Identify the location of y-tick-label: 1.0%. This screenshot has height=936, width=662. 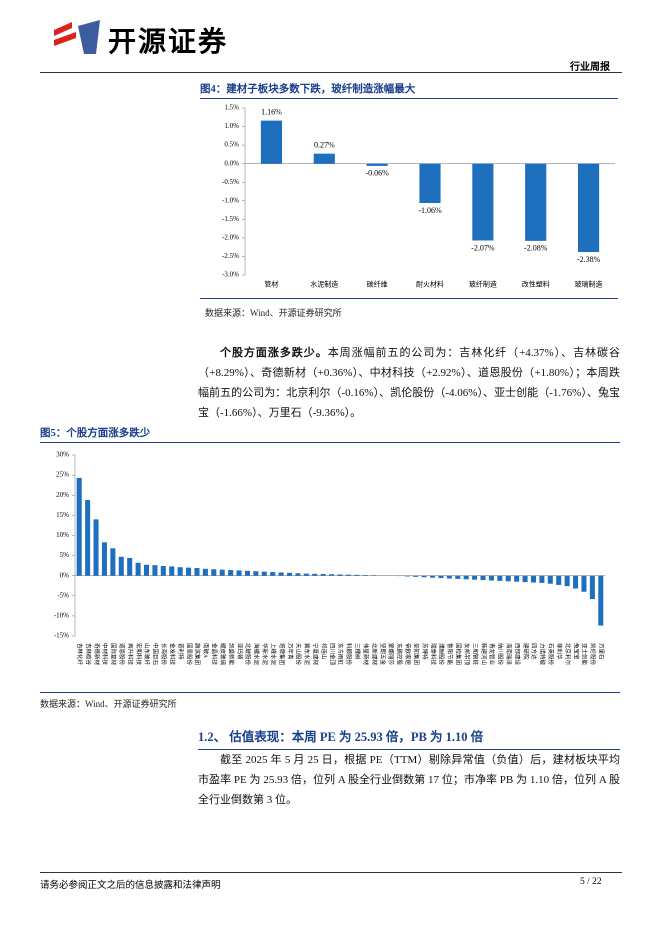
(231, 126).